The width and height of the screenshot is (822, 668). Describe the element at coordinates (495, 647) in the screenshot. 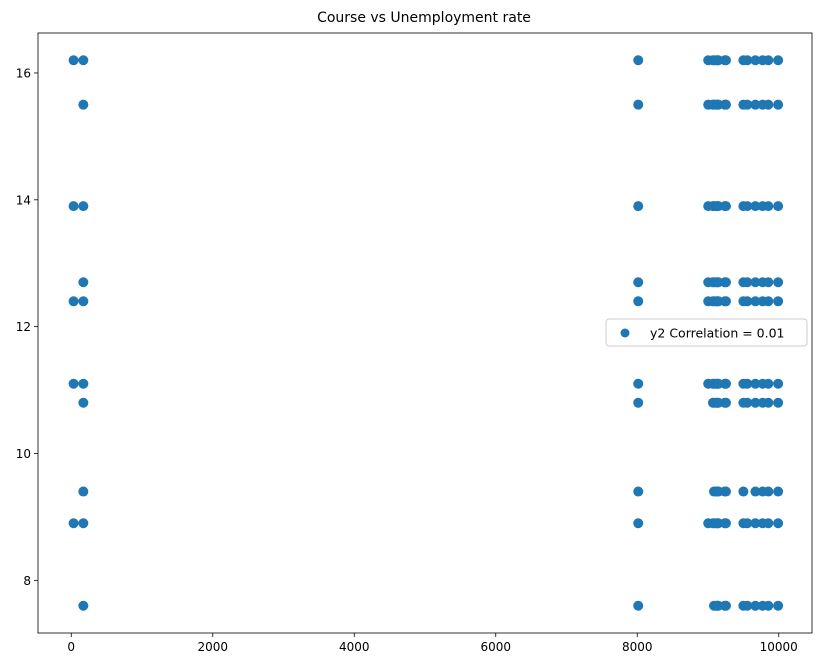

I see `x-tick-label: 6000` at that location.